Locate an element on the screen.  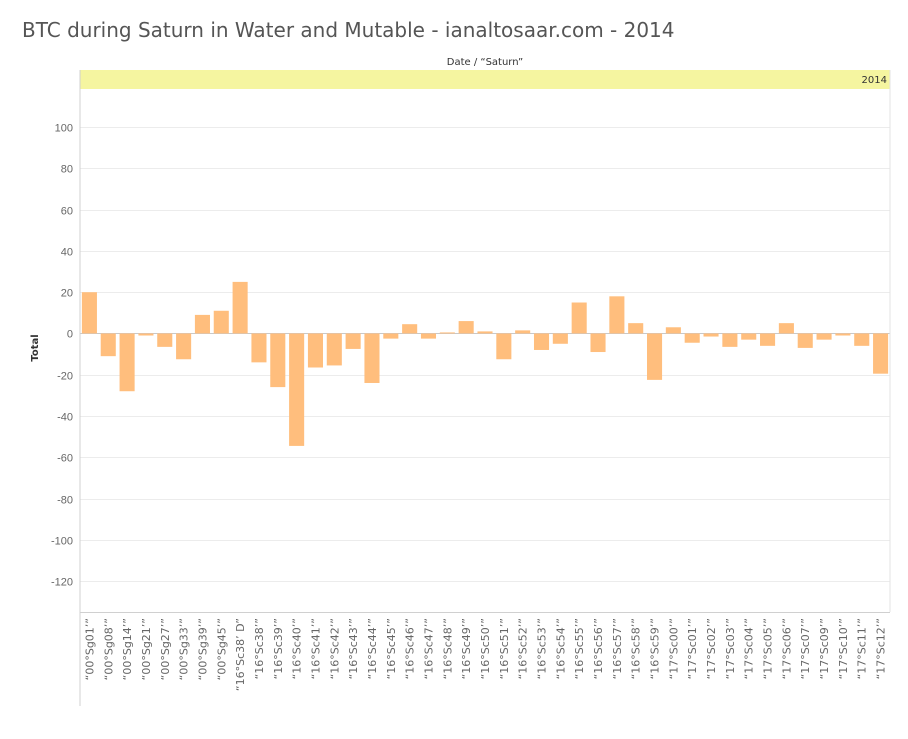
x-tick-label: “16°Sc49’” is located at coordinates (466, 648).